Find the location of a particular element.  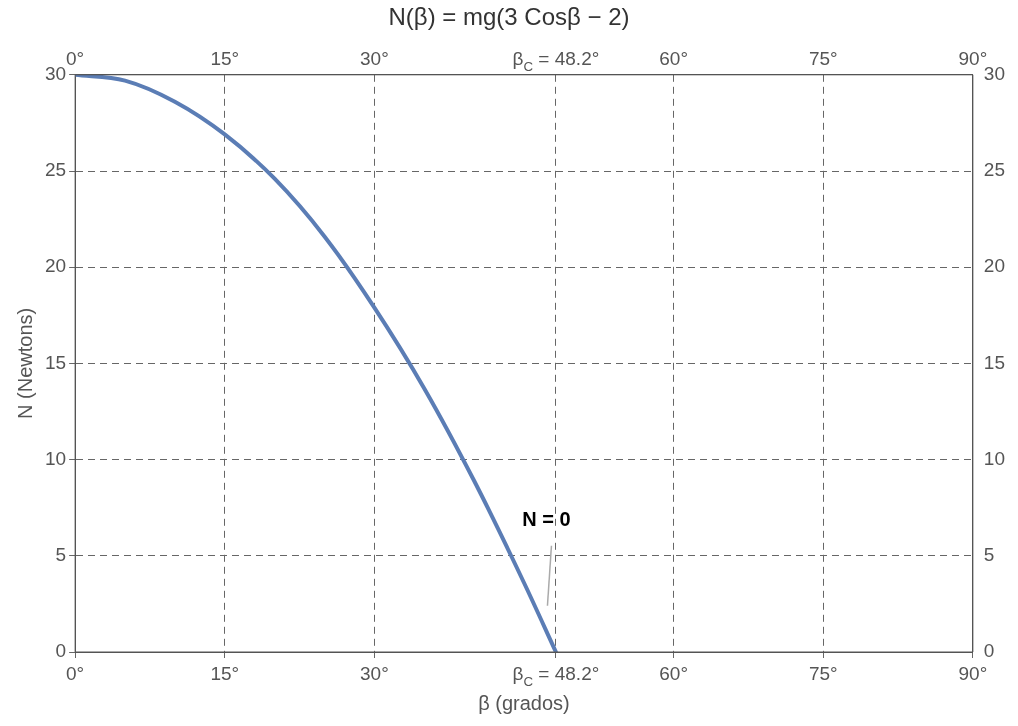

y-tick-label: 5 is located at coordinates (61, 555).